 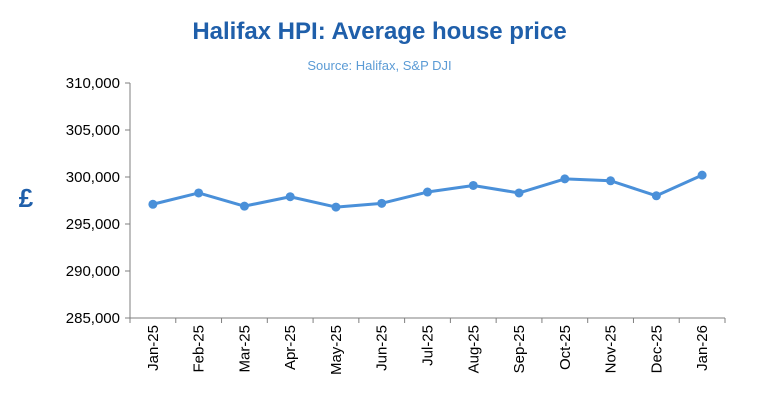 I want to click on x-tick-label: Jan-25, so click(x=153, y=348).